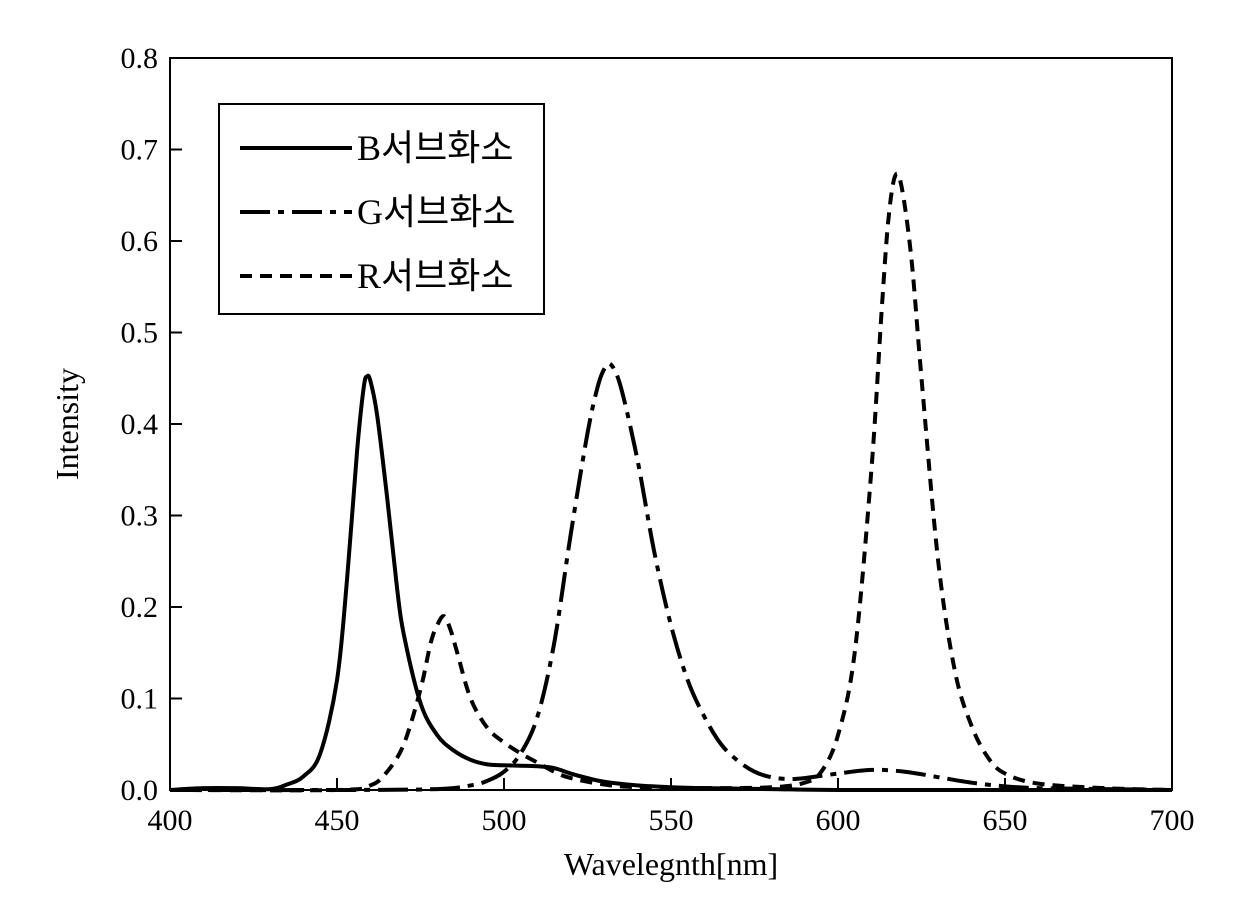 The width and height of the screenshot is (1240, 913). What do you see at coordinates (140, 241) in the screenshot?
I see `y-tick-label: 0.6` at bounding box center [140, 241].